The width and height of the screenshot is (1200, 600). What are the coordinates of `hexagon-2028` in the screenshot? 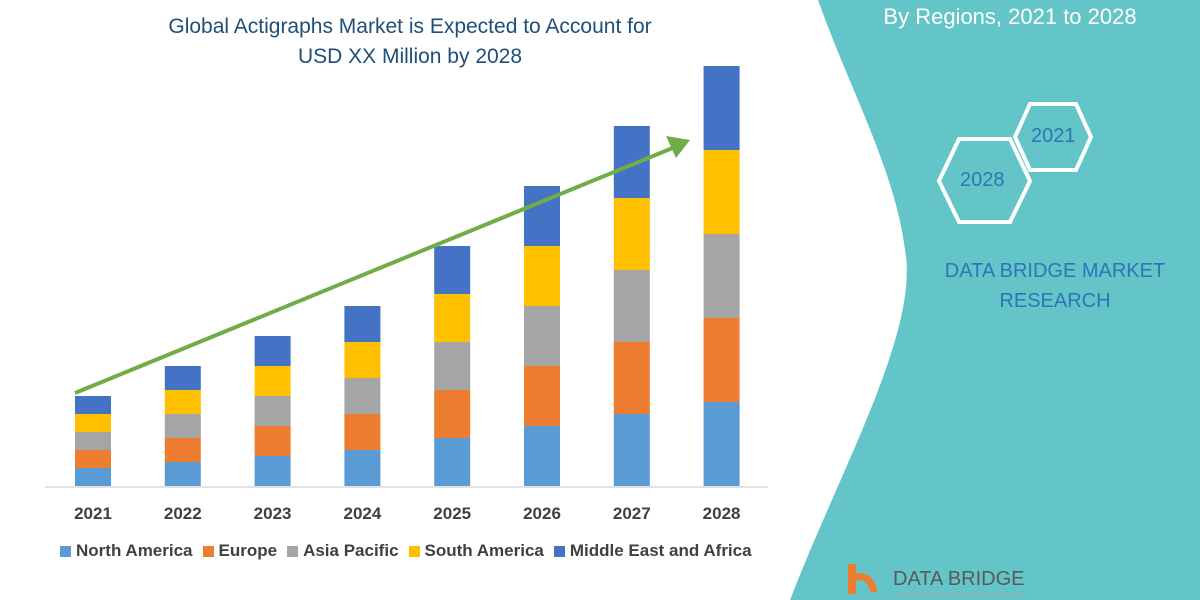 It's located at (984, 180).